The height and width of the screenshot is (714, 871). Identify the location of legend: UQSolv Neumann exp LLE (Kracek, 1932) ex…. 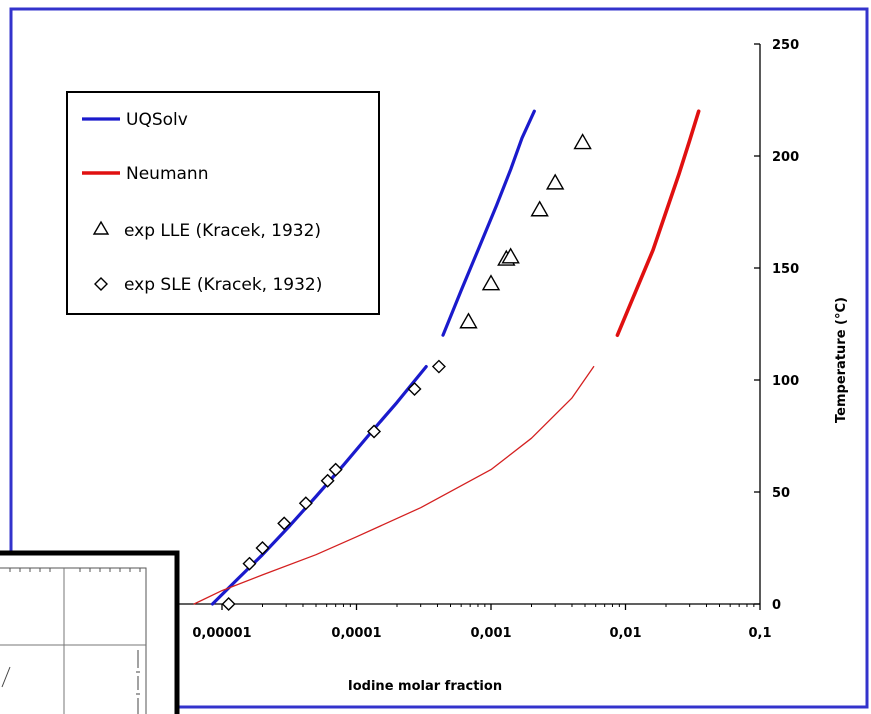
(223, 203).